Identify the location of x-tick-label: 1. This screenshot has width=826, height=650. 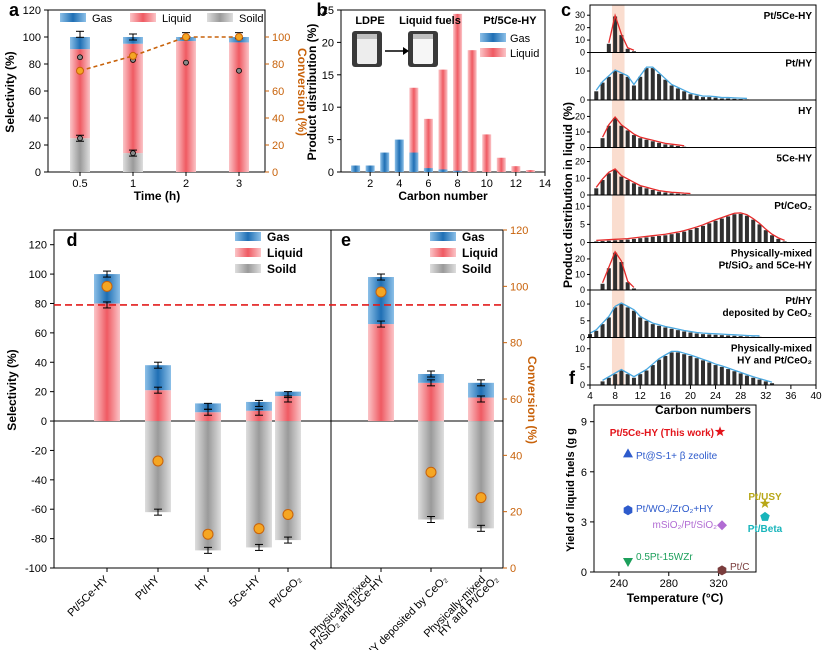
(133, 184).